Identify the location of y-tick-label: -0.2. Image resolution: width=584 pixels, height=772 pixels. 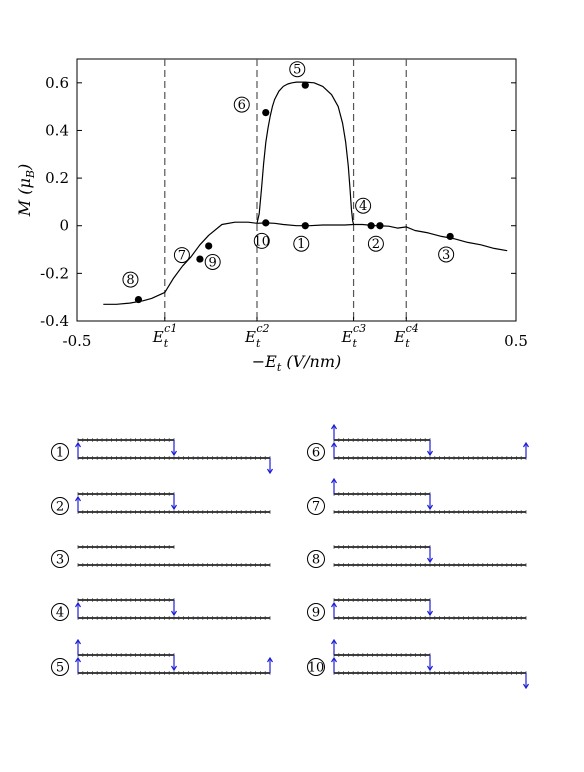
(54, 273).